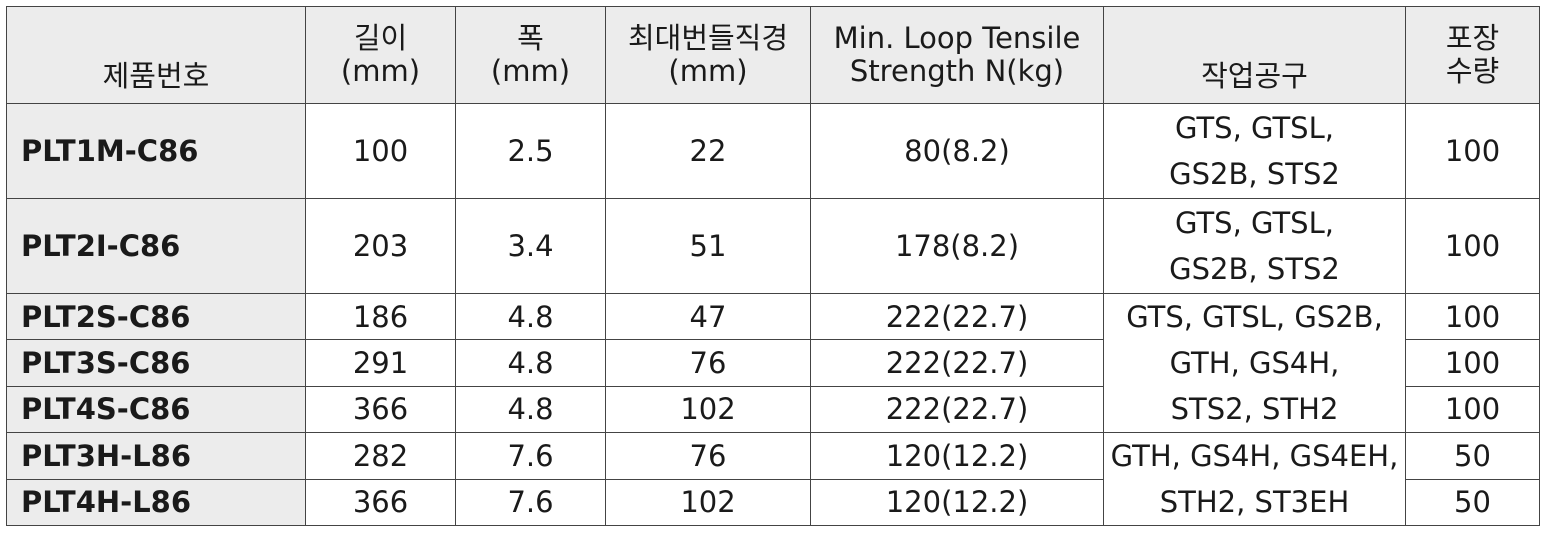  I want to click on header-length-line2: (mm), so click(380, 71).